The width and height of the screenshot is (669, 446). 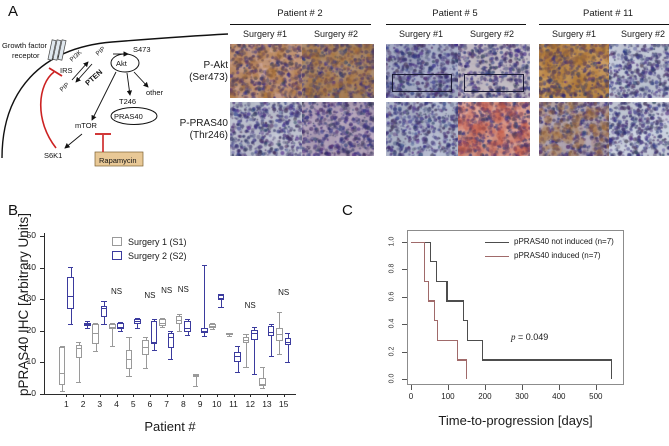 What do you see at coordinates (133, 404) in the screenshot?
I see `x-tick-label-5: 5` at bounding box center [133, 404].